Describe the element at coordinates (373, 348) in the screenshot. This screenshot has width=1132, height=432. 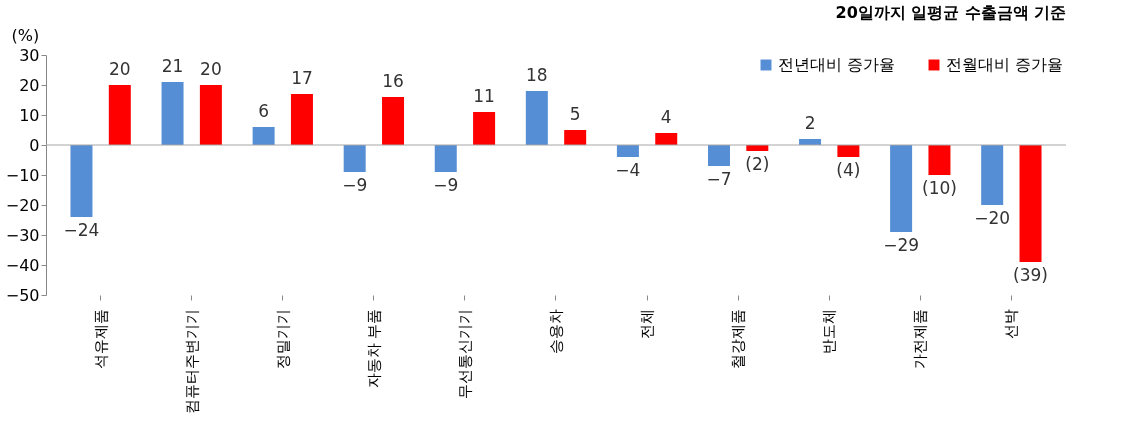
I see `x-tick-label: 자동차 부품` at that location.